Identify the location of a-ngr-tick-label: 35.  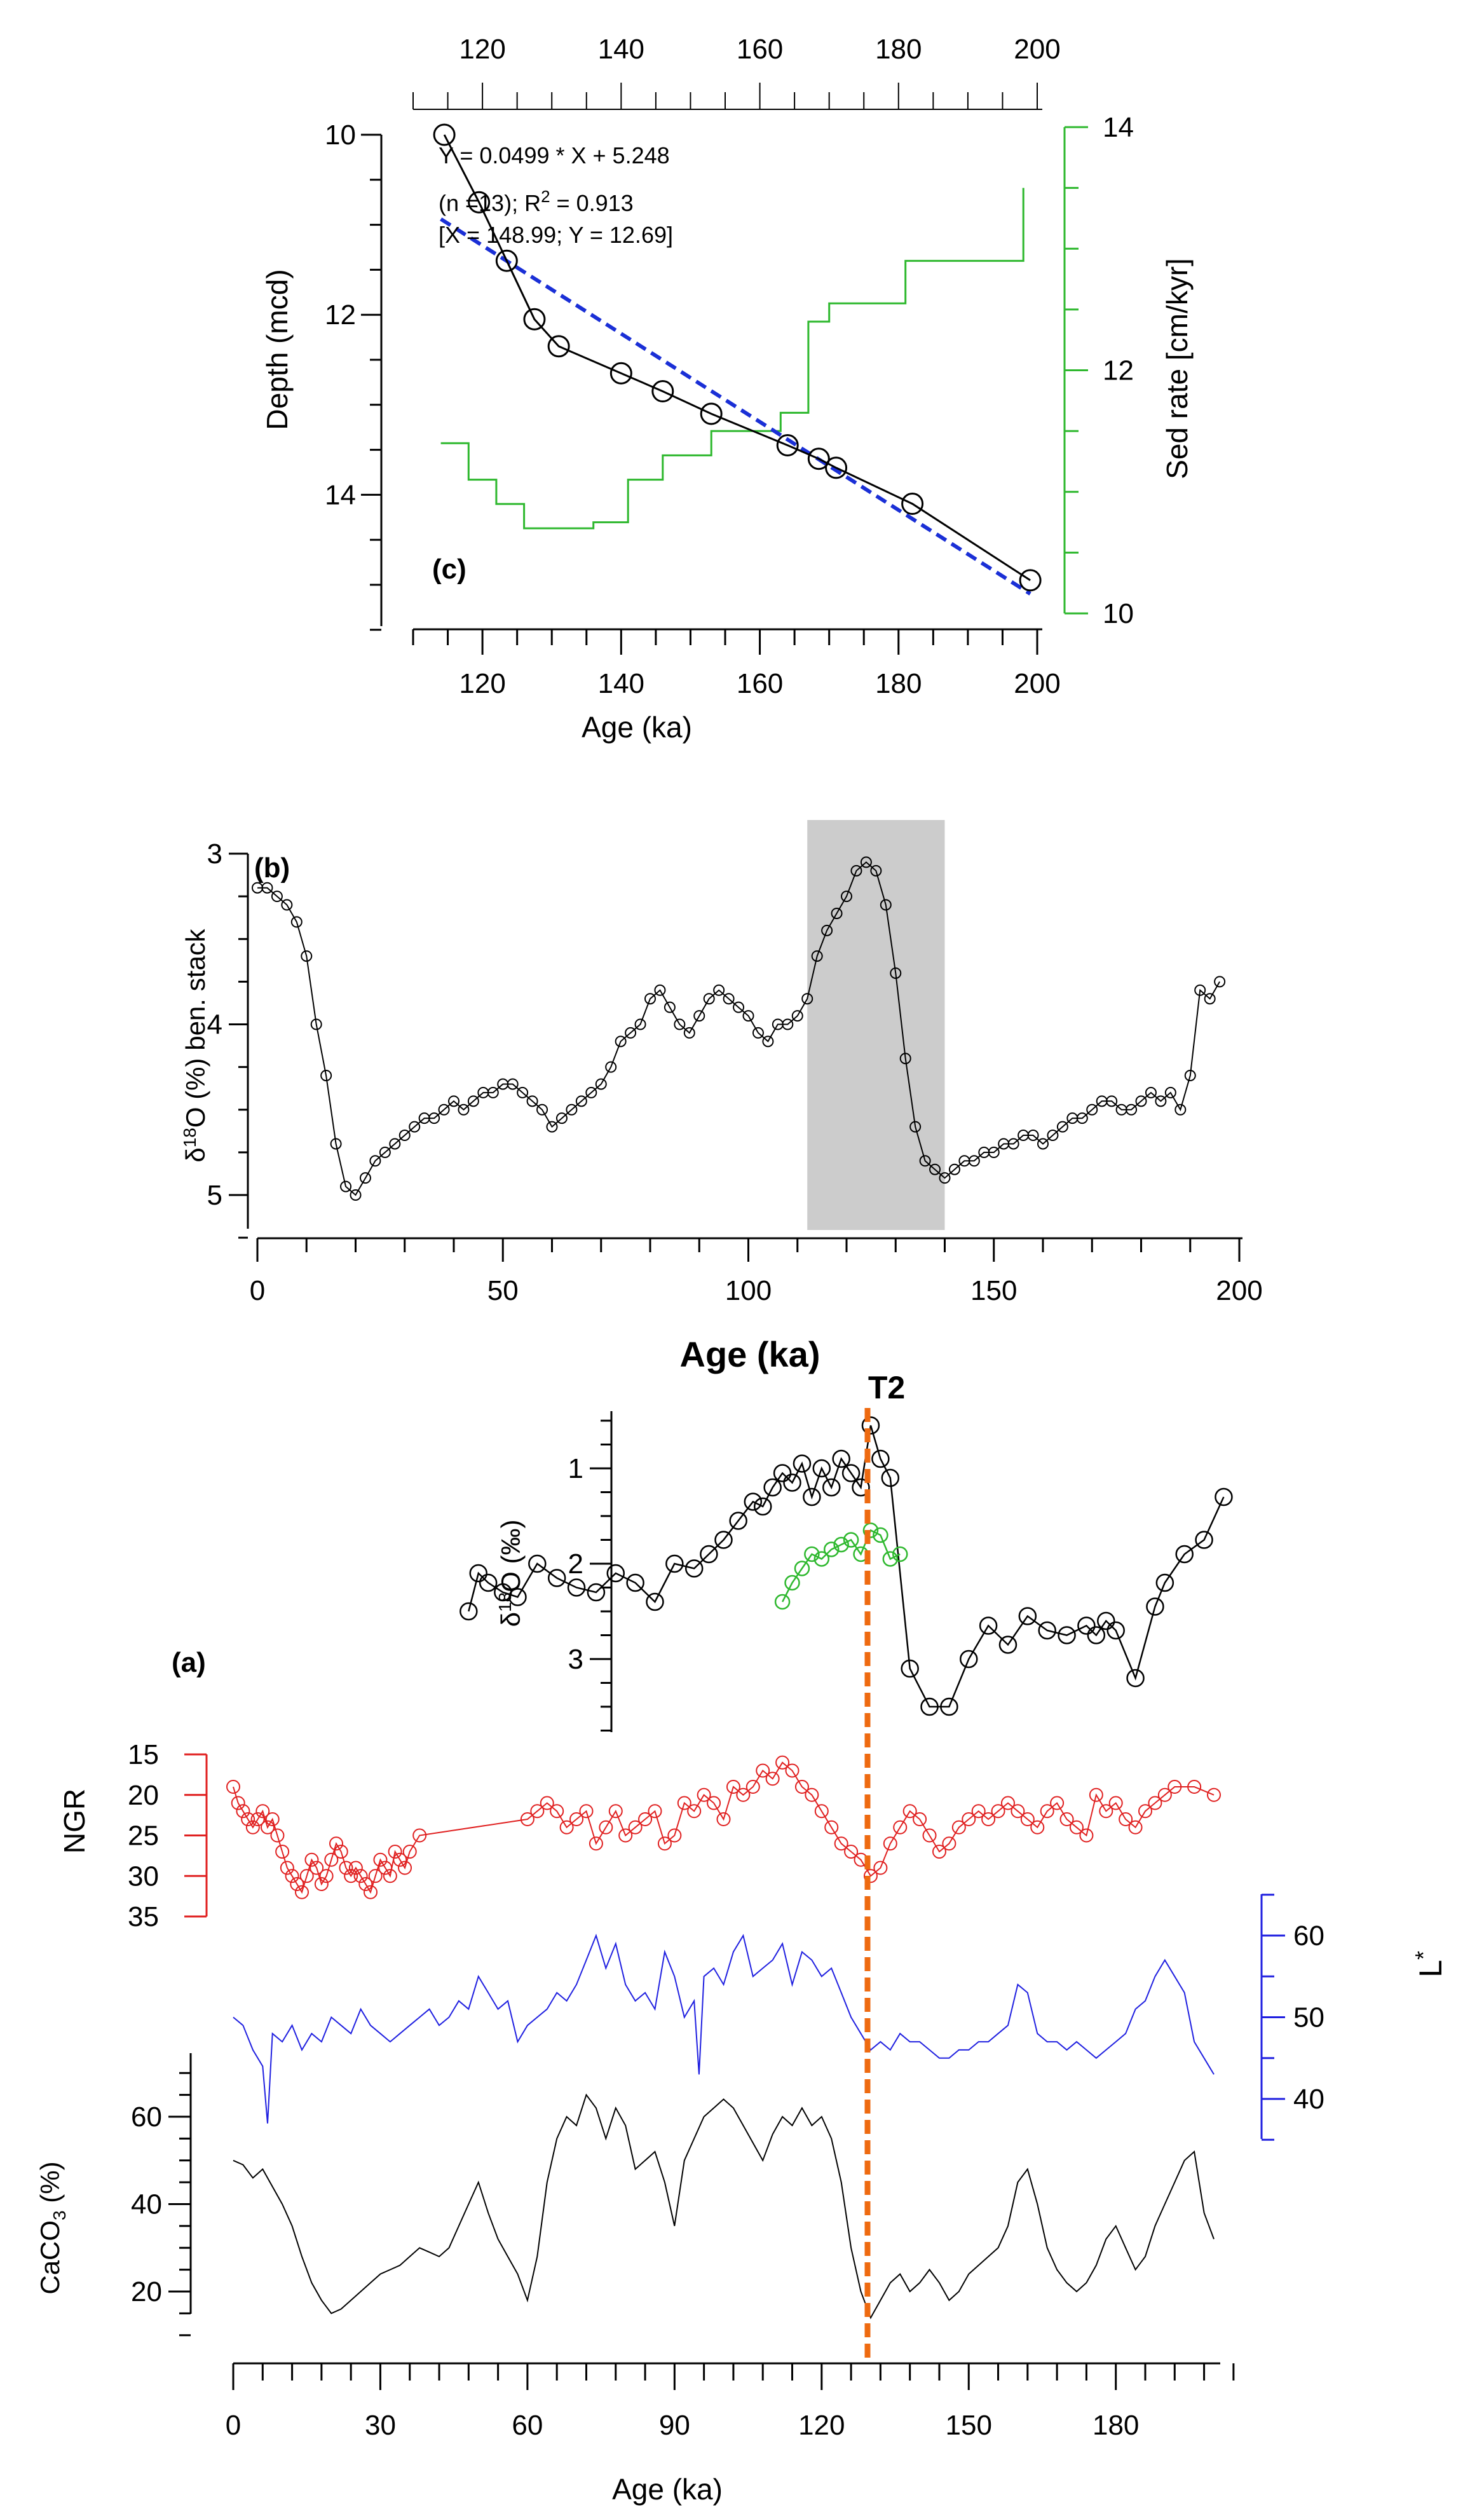
(143, 1916).